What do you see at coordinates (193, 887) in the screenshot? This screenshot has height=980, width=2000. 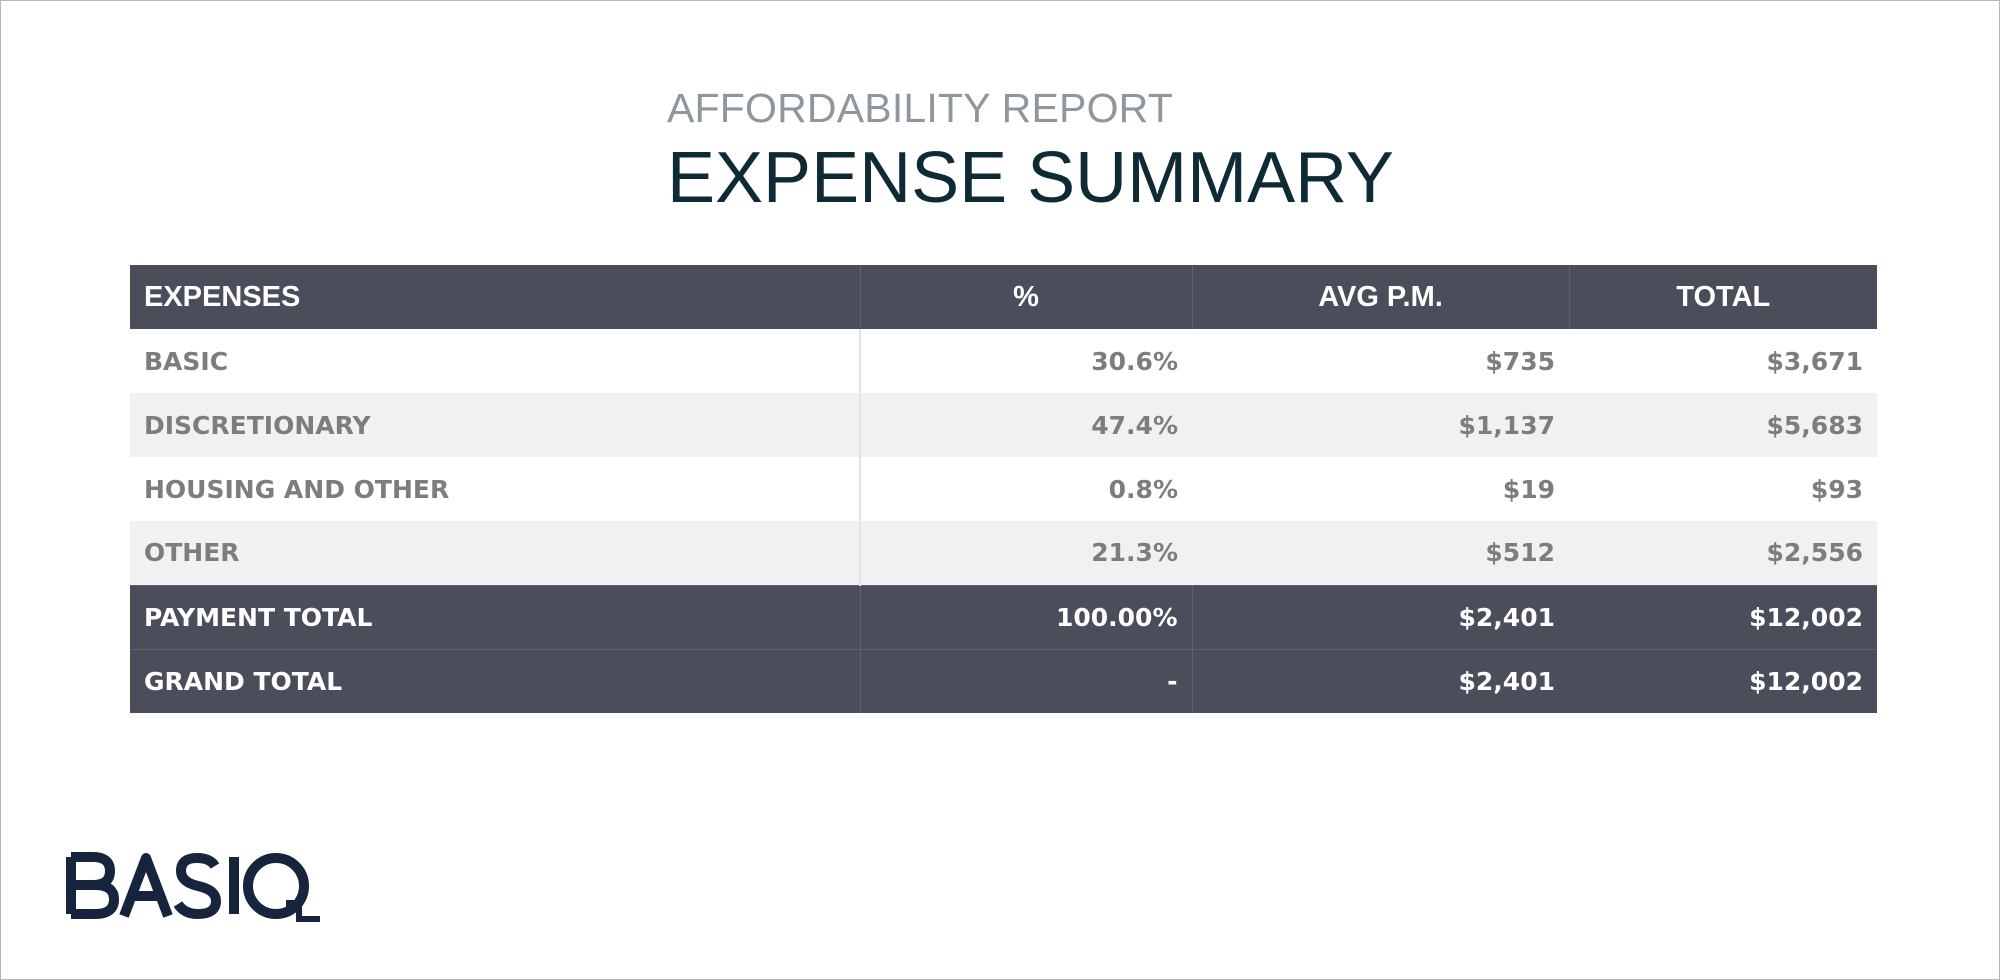 I see `basiq-logo` at bounding box center [193, 887].